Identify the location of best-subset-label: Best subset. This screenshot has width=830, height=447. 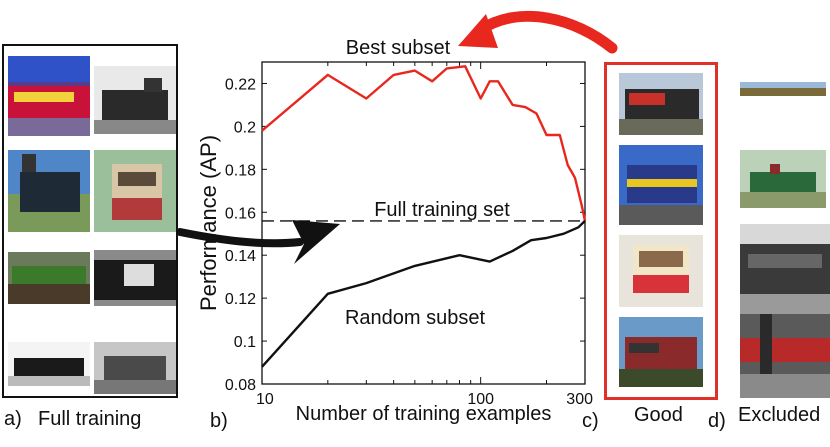
(398, 48).